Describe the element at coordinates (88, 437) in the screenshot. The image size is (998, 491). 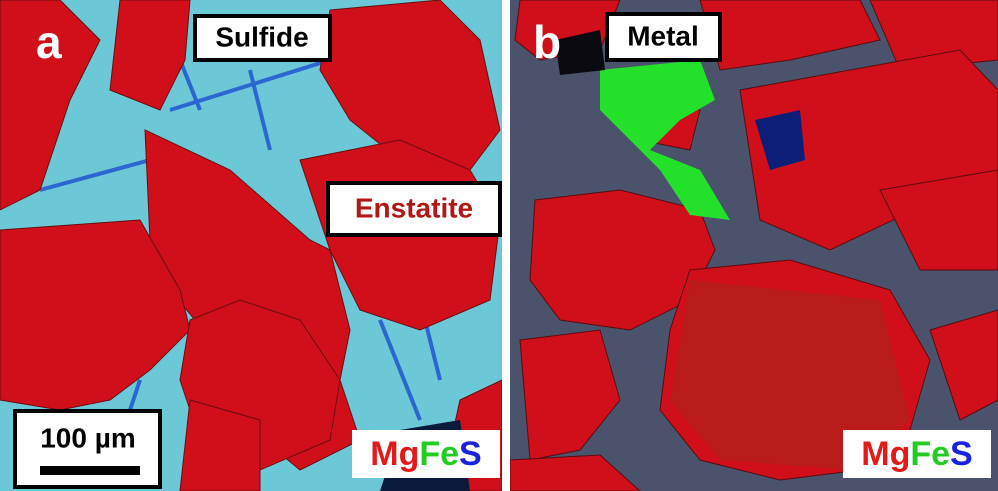
I see `scale-bar-label: 100 µm` at that location.